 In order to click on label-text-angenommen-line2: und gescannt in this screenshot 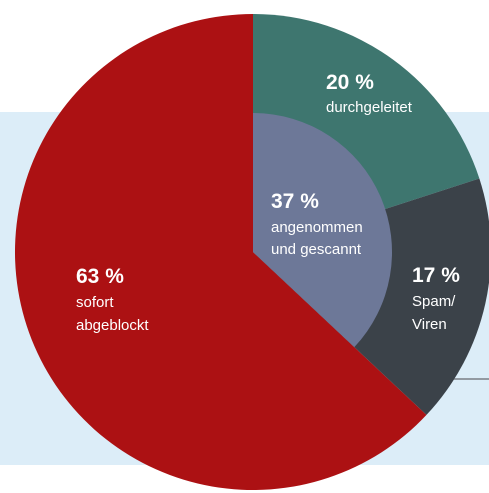, I will do `click(316, 249)`.